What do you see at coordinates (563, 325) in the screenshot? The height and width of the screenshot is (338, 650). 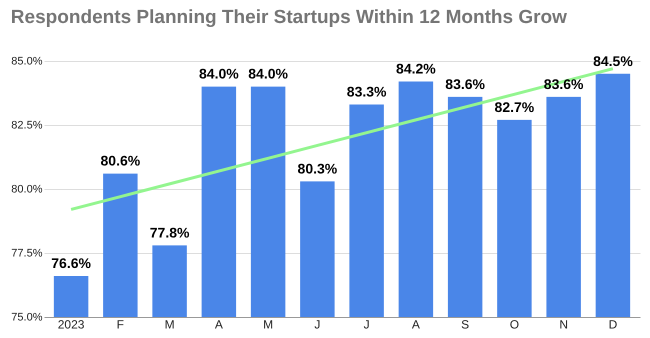 I see `x-tick-label: N` at bounding box center [563, 325].